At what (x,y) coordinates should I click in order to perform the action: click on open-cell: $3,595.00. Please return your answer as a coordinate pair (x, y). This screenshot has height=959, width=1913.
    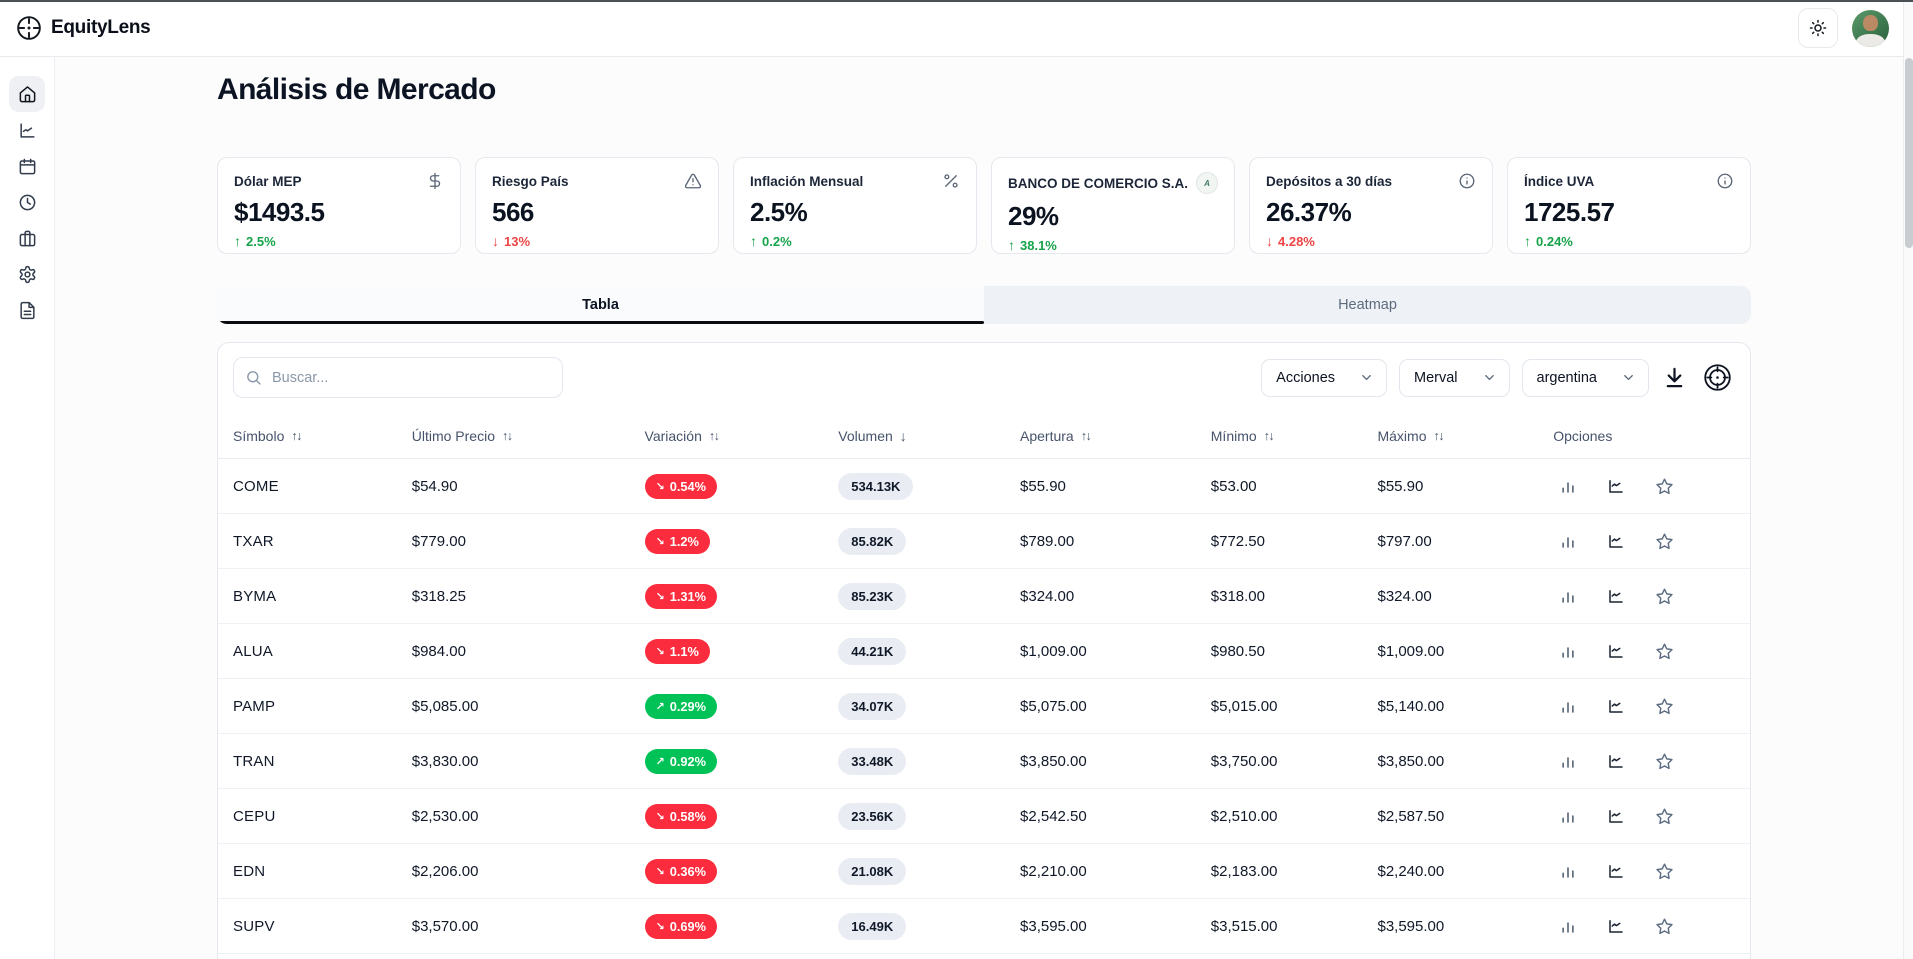
    Looking at the image, I should click on (1053, 926).